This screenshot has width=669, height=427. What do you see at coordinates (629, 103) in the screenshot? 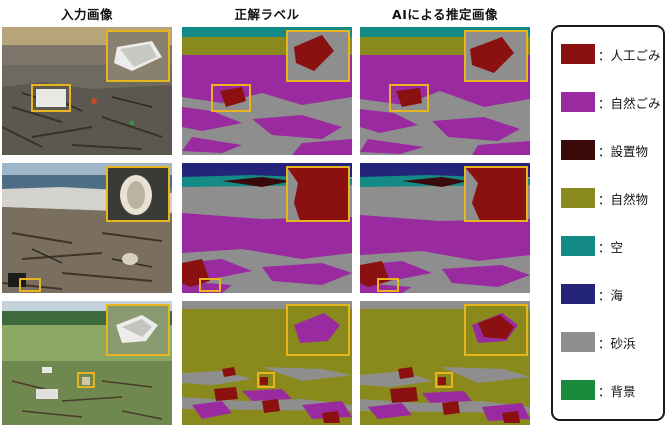
I see `legend-label: ：自然ごみ` at bounding box center [629, 103].